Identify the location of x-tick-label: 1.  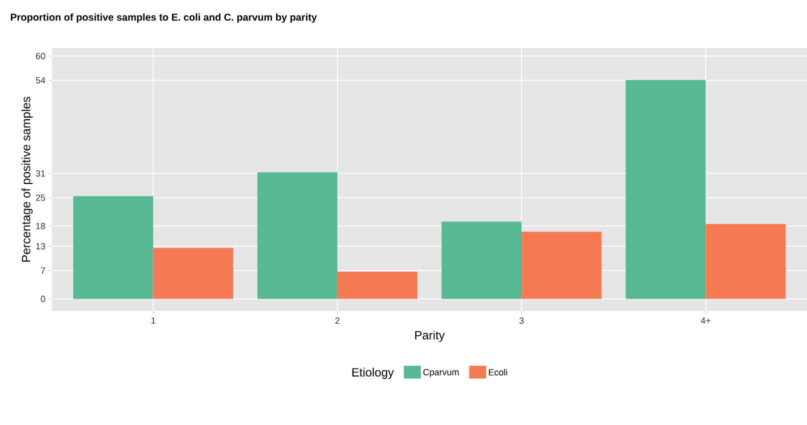
(153, 321).